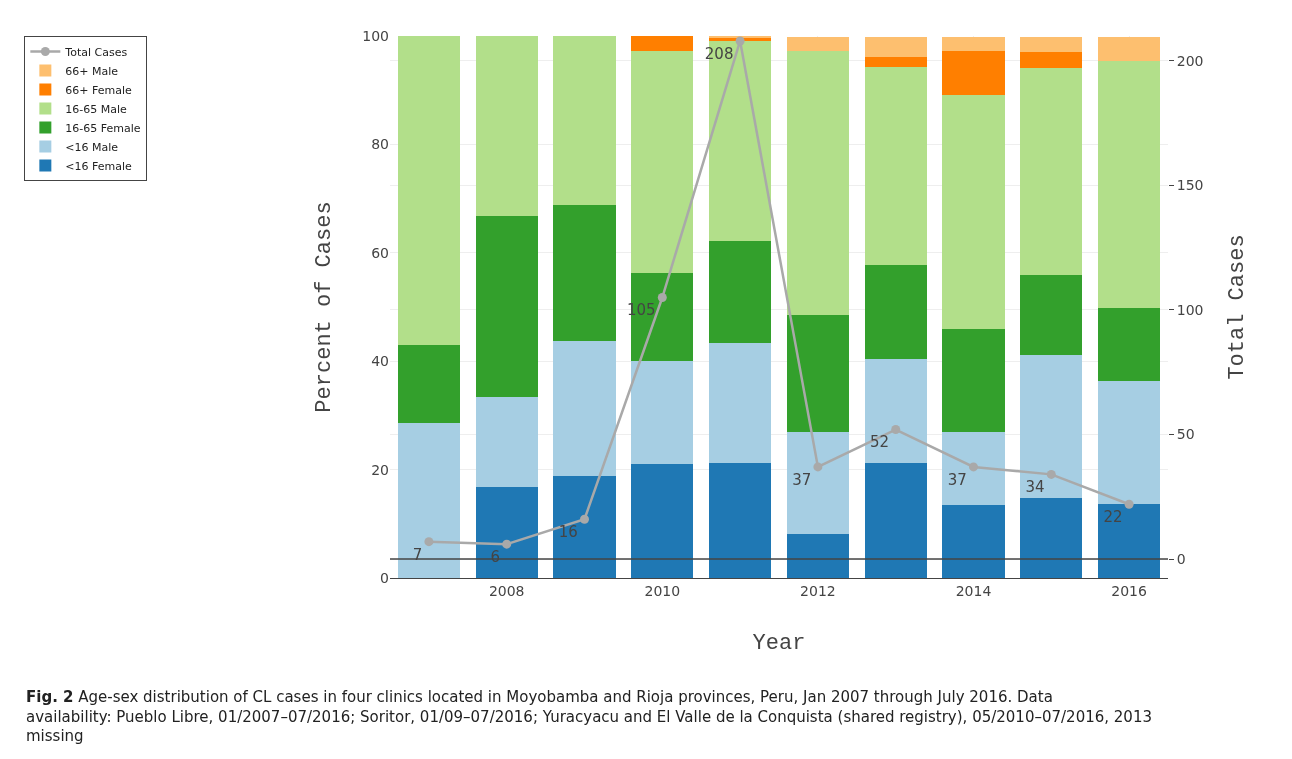 The width and height of the screenshot is (1292, 759). Describe the element at coordinates (1190, 185) in the screenshot. I see `y2-tick-label: 150` at that location.